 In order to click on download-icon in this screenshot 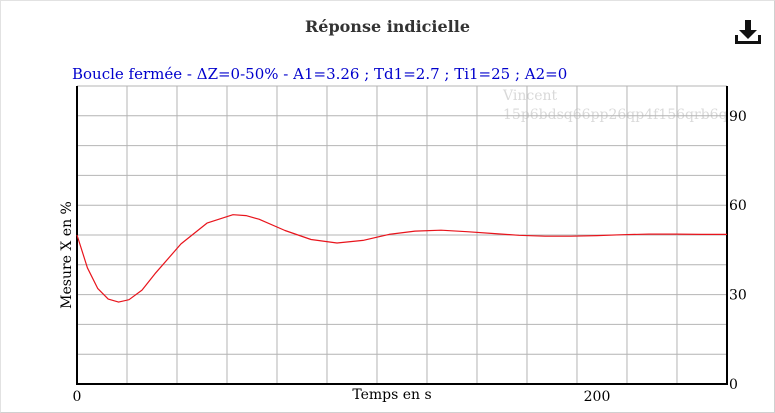, I will do `click(748, 32)`.